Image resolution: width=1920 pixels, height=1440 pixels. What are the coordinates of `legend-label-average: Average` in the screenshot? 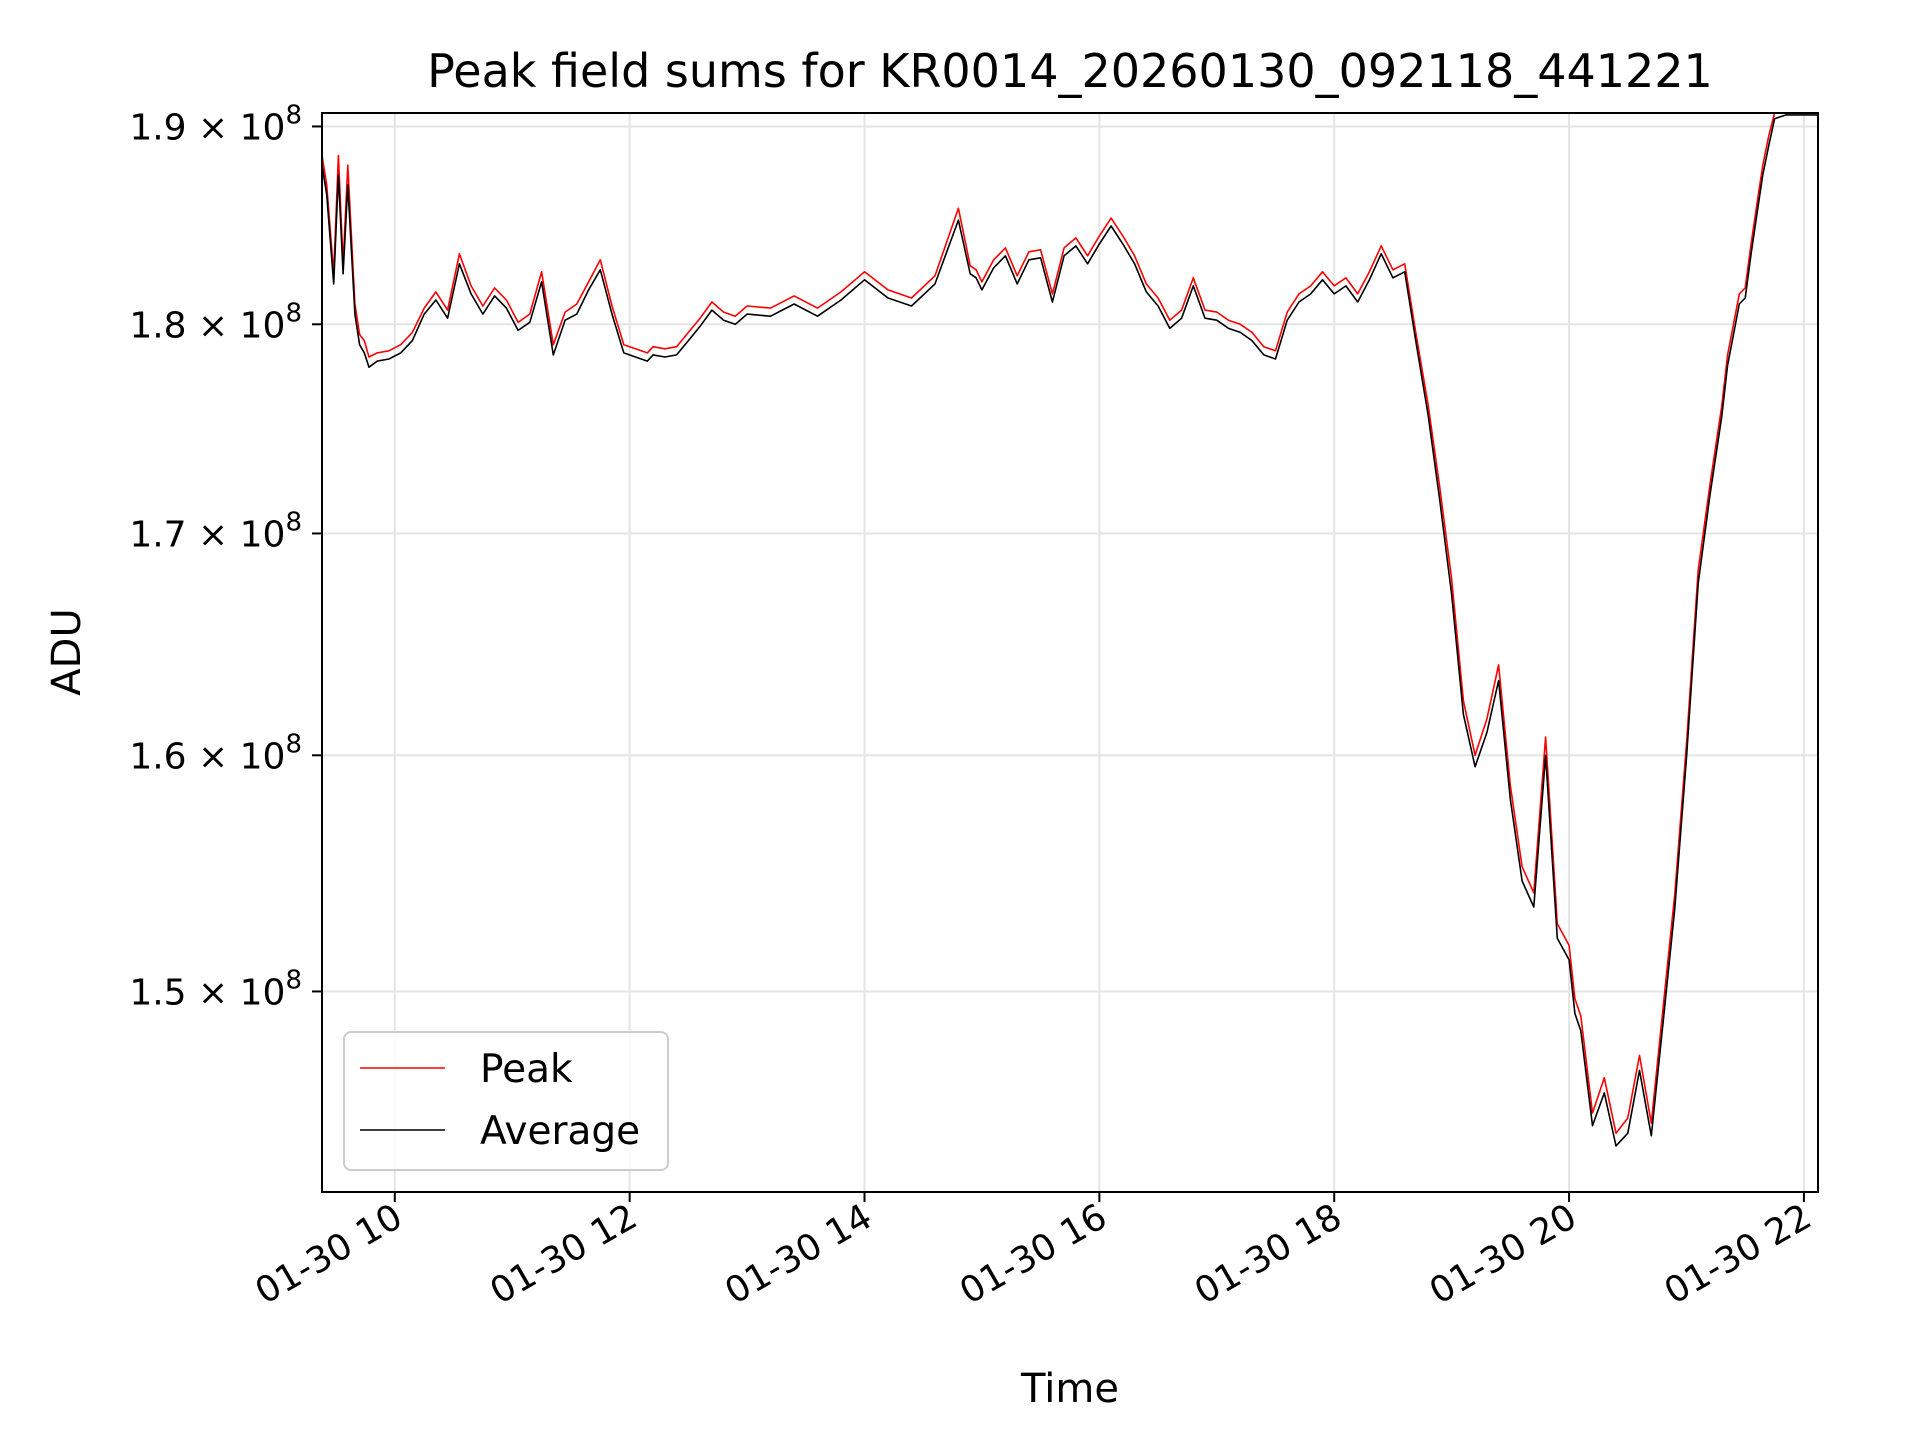 It's located at (560, 1131).